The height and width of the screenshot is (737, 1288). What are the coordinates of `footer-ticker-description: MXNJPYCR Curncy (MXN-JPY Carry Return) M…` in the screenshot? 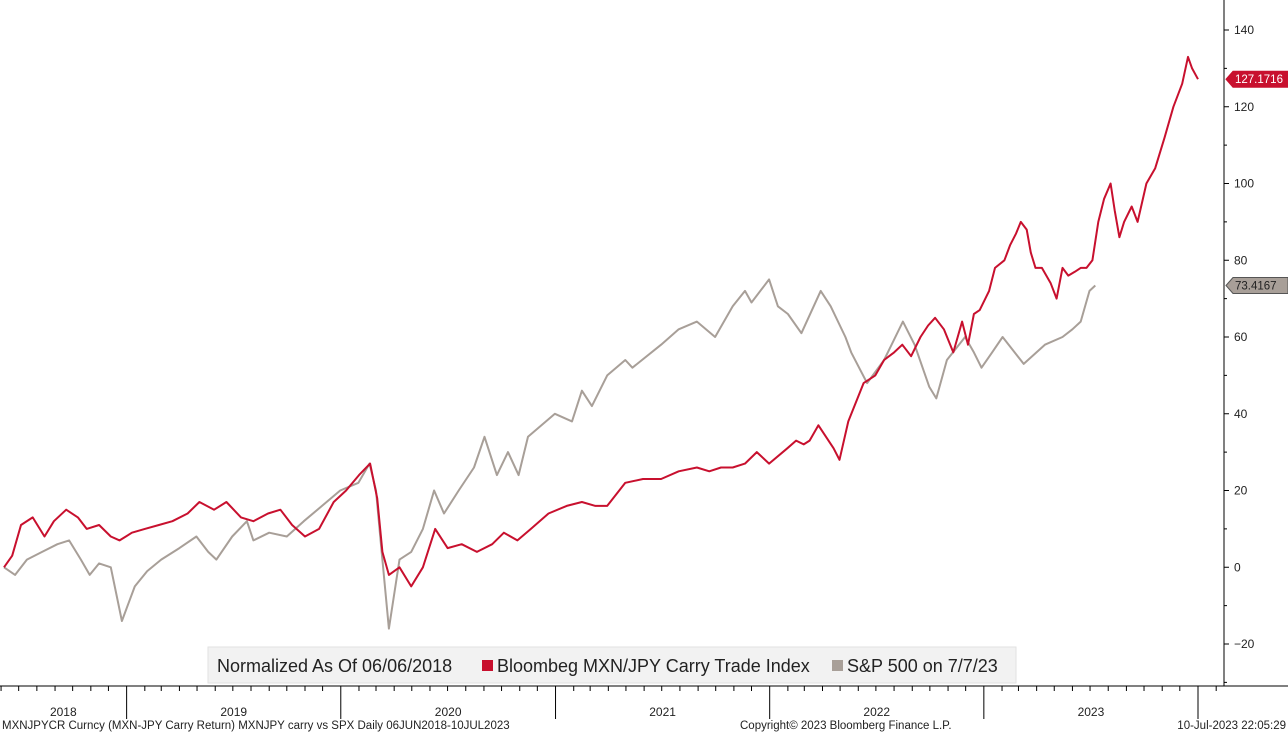 It's located at (256, 726).